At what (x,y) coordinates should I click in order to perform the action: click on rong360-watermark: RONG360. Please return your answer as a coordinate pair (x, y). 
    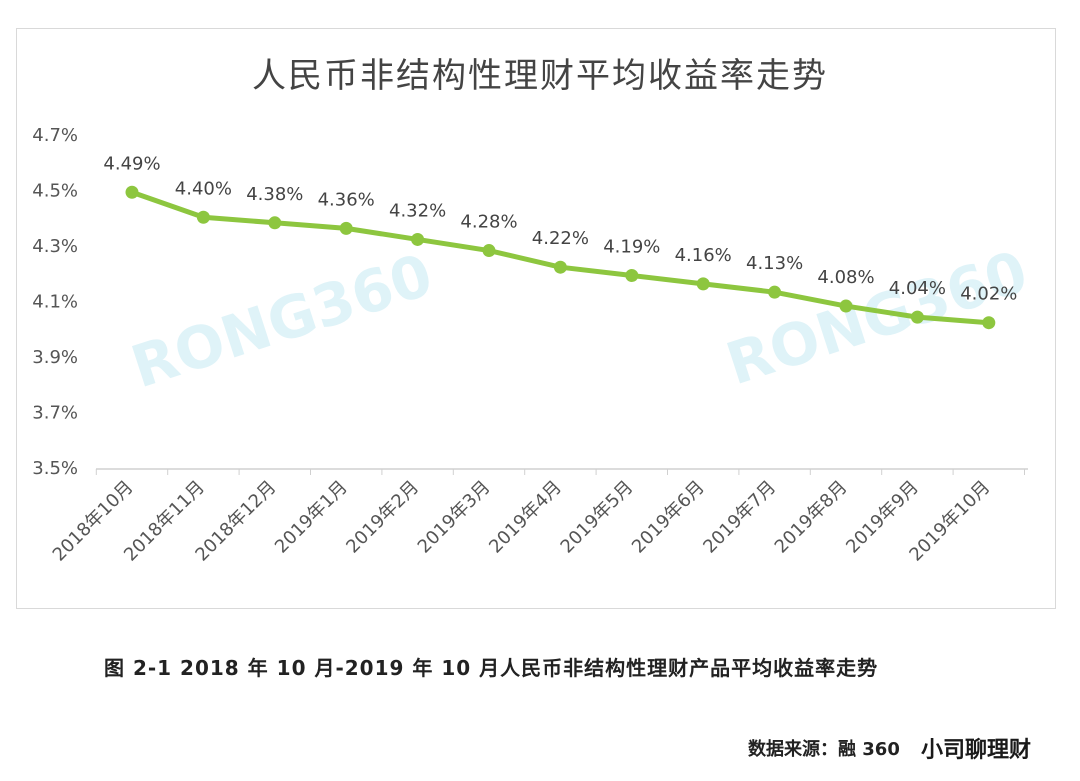
    Looking at the image, I should click on (281, 320).